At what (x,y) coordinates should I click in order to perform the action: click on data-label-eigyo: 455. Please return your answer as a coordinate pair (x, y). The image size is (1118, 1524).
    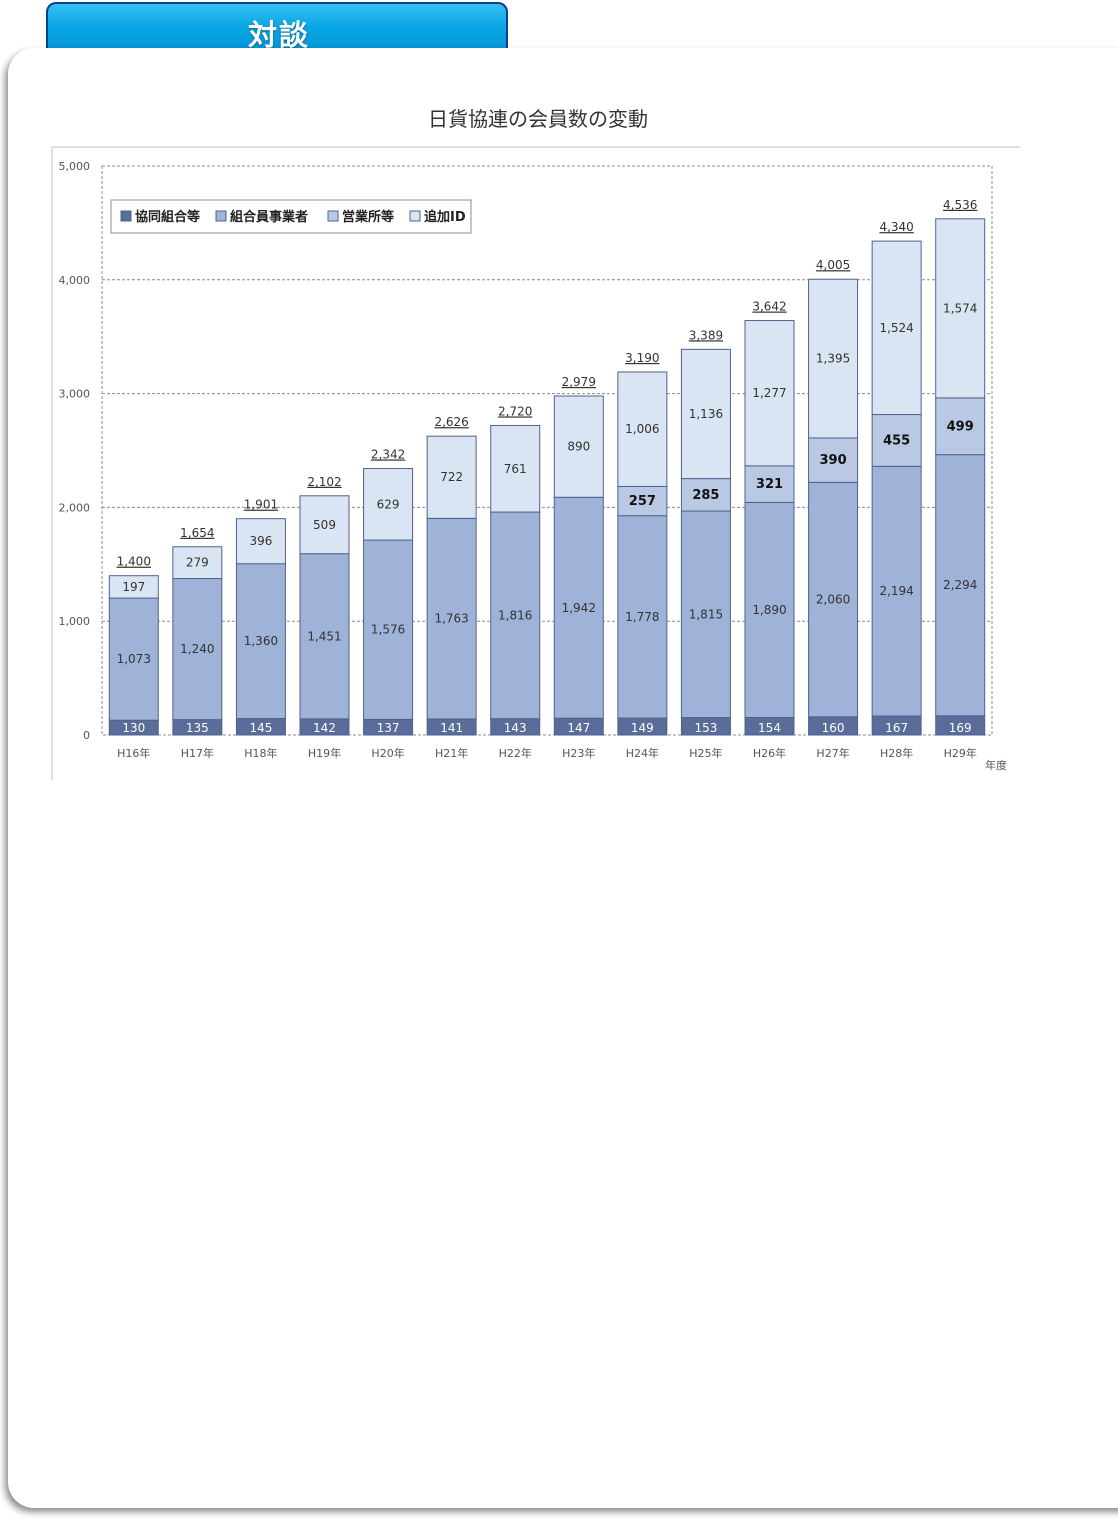
    Looking at the image, I should click on (896, 440).